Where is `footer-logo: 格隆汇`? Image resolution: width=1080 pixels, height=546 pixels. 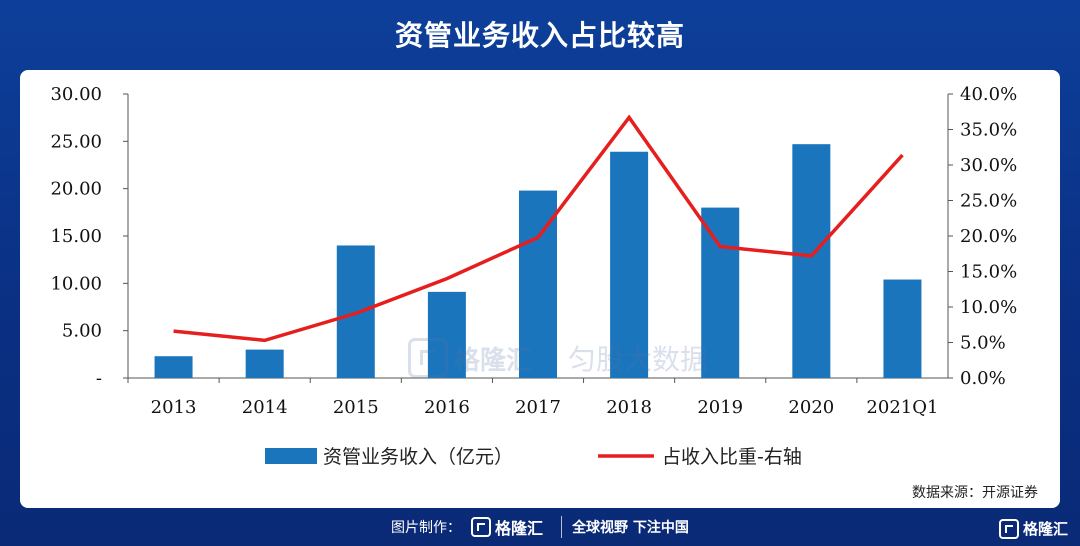 footer-logo: 格隆汇 is located at coordinates (507, 527).